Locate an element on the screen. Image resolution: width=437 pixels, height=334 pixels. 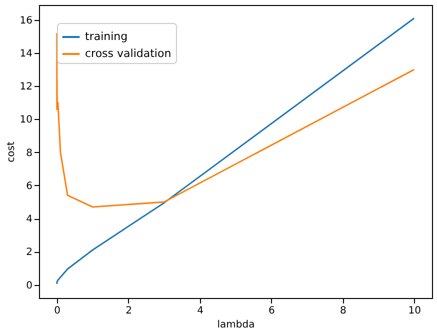
y-tick-label: 12 is located at coordinates (26, 87).